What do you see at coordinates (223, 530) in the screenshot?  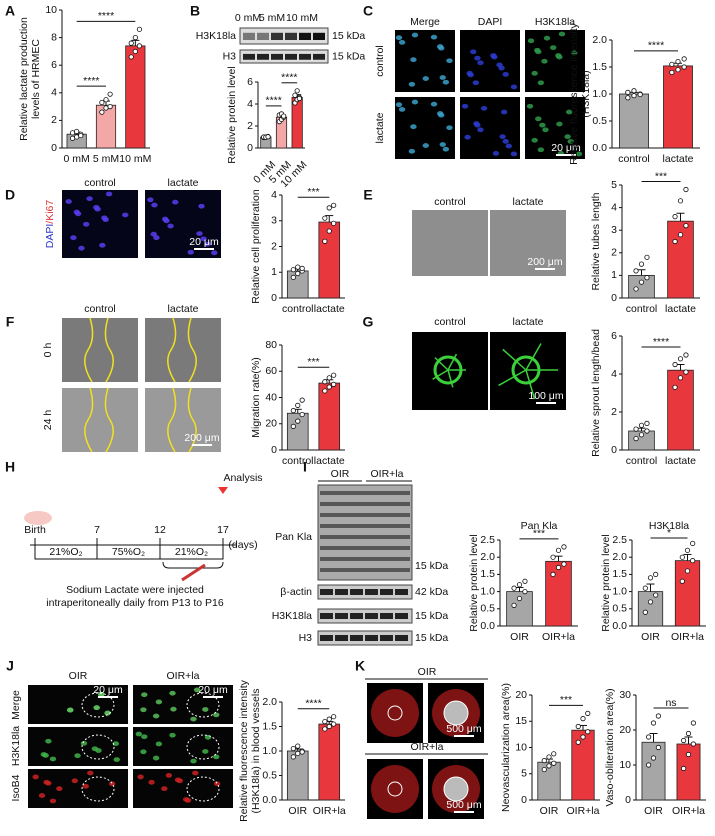 I see `day-label: 17` at bounding box center [223, 530].